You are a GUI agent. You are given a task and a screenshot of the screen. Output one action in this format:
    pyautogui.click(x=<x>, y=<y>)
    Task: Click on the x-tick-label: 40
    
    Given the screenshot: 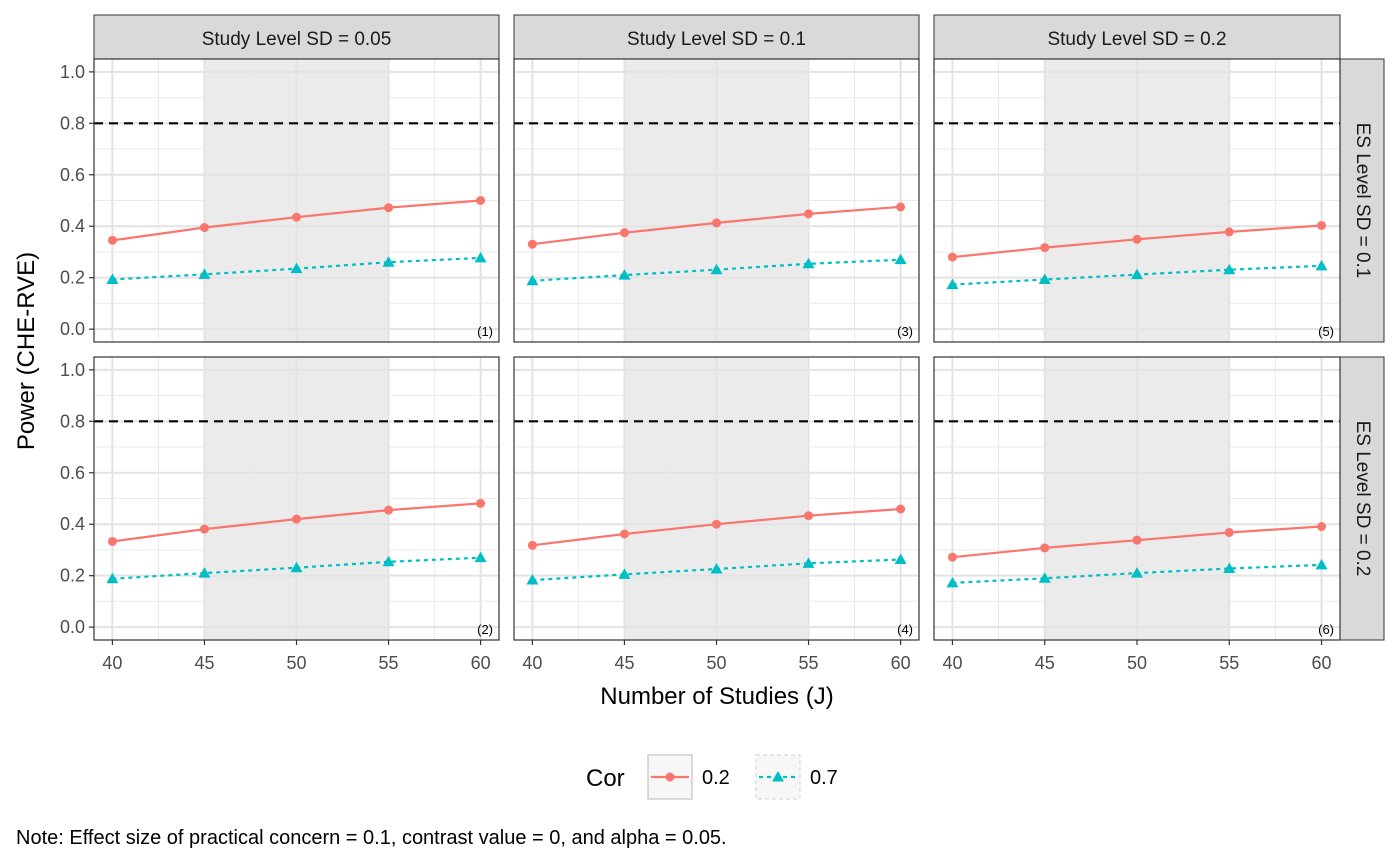 What is the action you would take?
    pyautogui.click(x=532, y=663)
    